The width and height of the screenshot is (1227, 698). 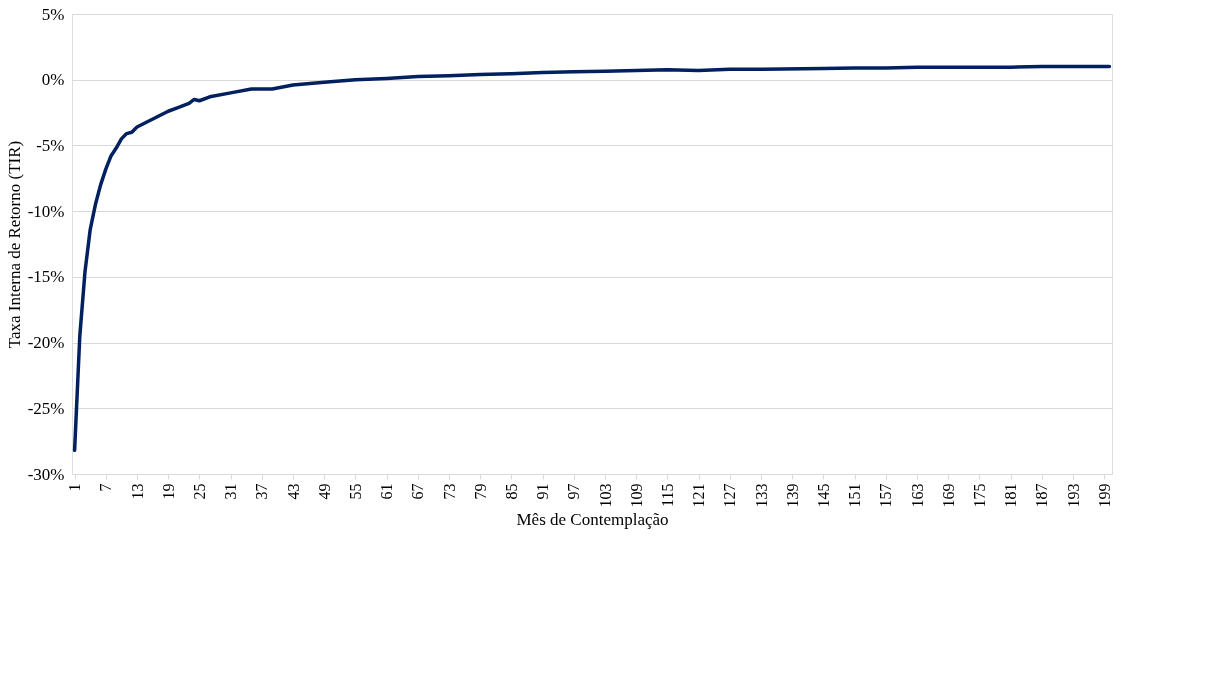 I want to click on x-tick-label: 97, so click(x=574, y=491).